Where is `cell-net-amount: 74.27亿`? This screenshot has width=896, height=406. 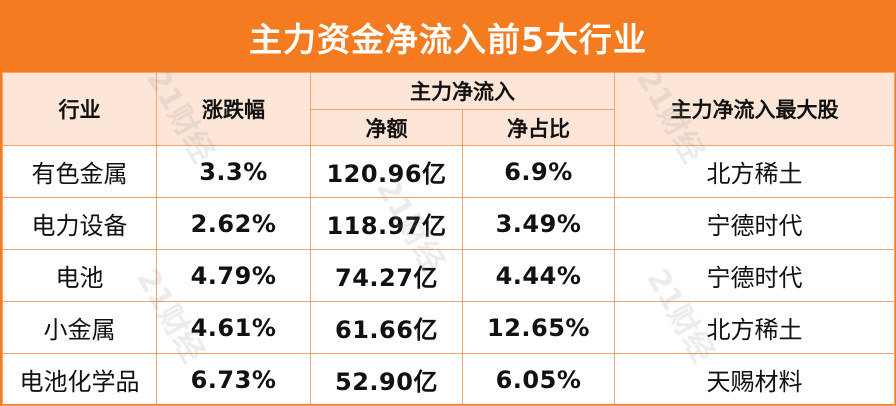
cell-net-amount: 74.27亿 is located at coordinates (386, 275).